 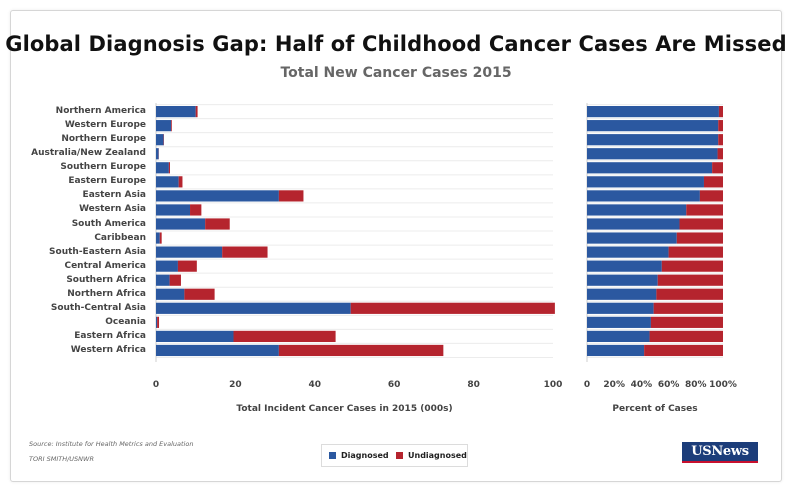 I want to click on category-label: Oceania, so click(x=125, y=321).